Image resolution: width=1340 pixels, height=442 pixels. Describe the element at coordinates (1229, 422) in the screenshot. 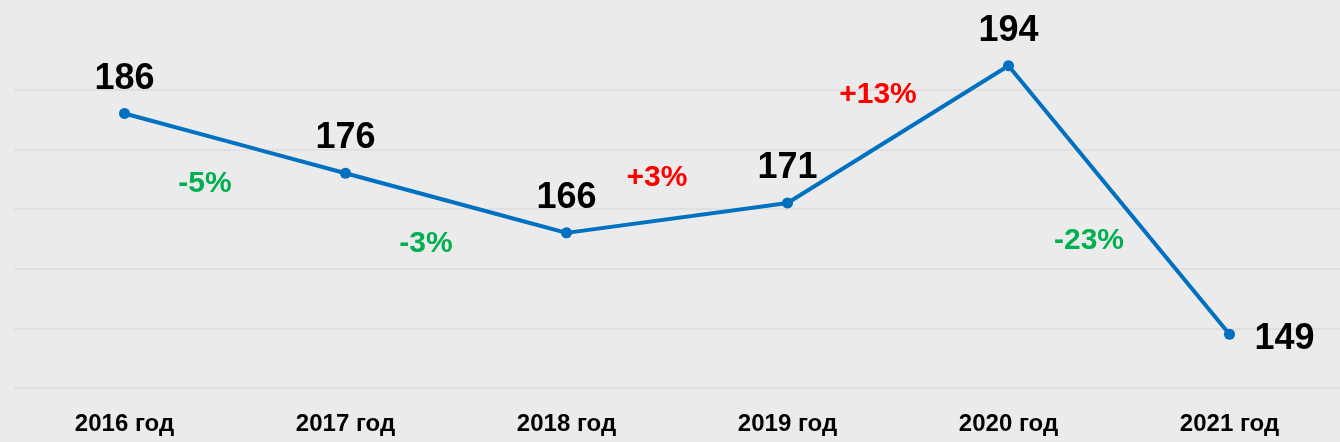

I see `x-tick-label: 2021 год` at that location.